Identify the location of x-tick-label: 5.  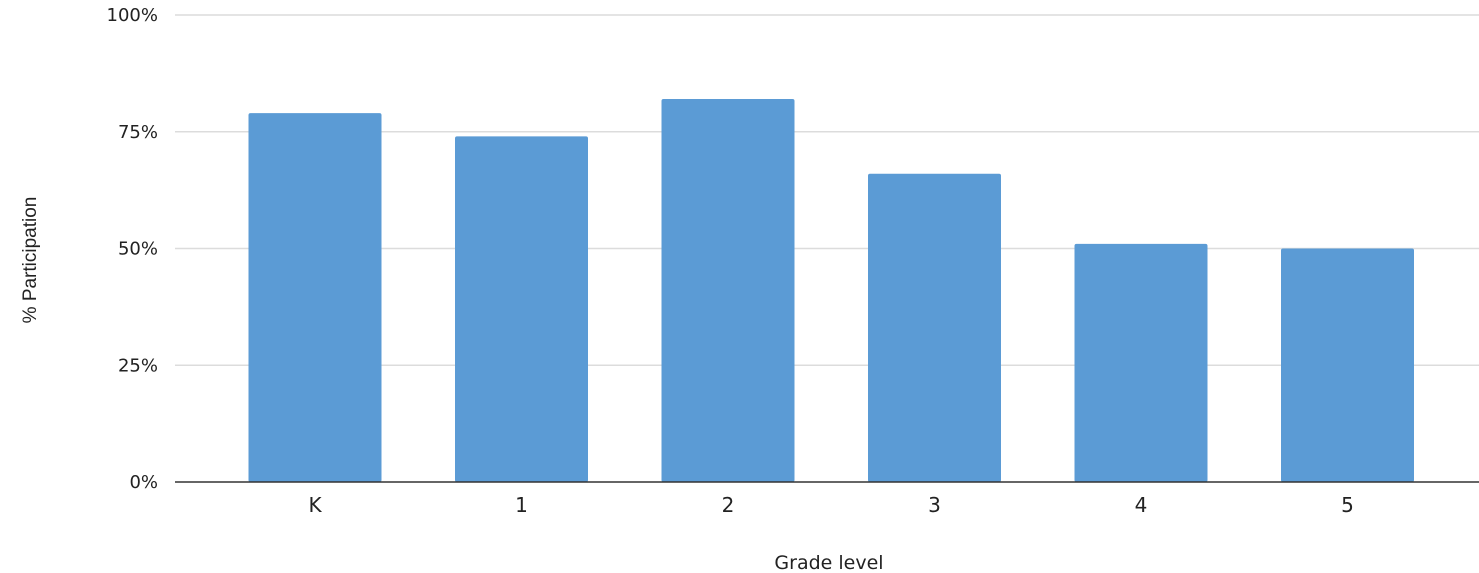
(1347, 505).